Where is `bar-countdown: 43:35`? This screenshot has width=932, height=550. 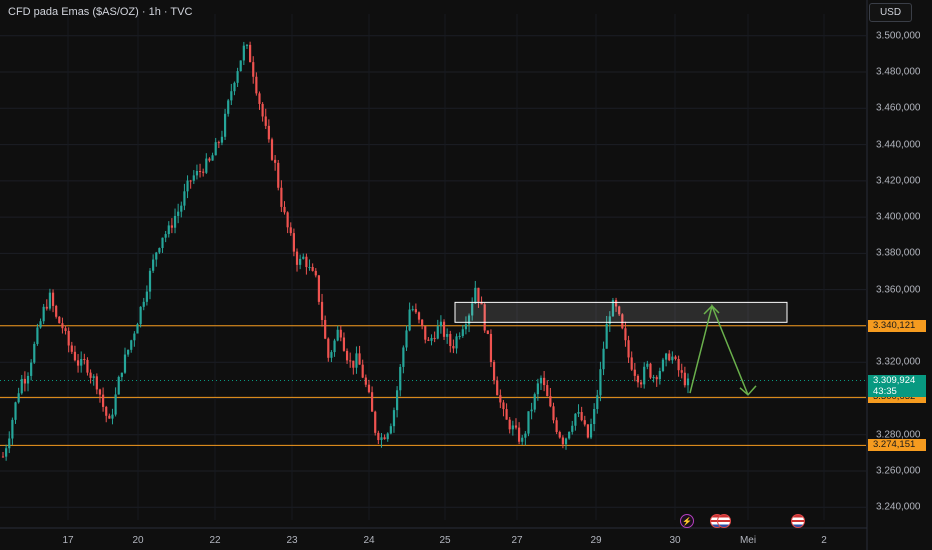 bar-countdown: 43:35 is located at coordinates (885, 392).